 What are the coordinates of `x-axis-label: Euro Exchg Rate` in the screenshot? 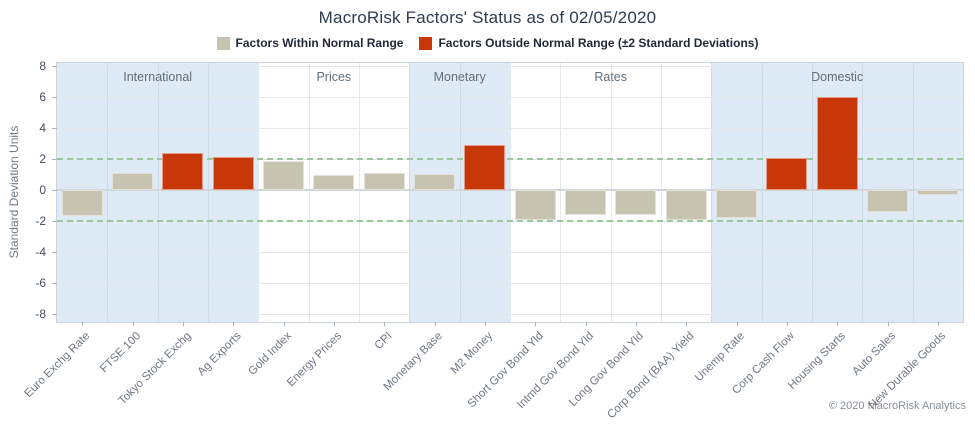 It's located at (57, 365).